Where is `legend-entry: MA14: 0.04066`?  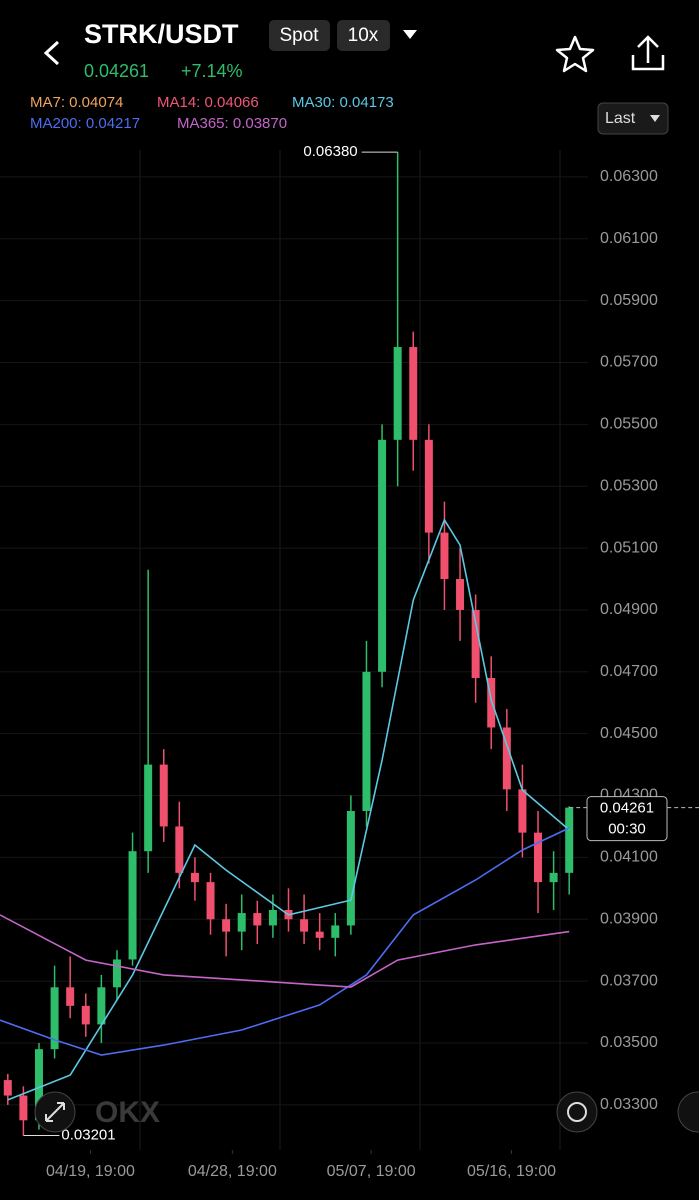 legend-entry: MA14: 0.04066 is located at coordinates (208, 102).